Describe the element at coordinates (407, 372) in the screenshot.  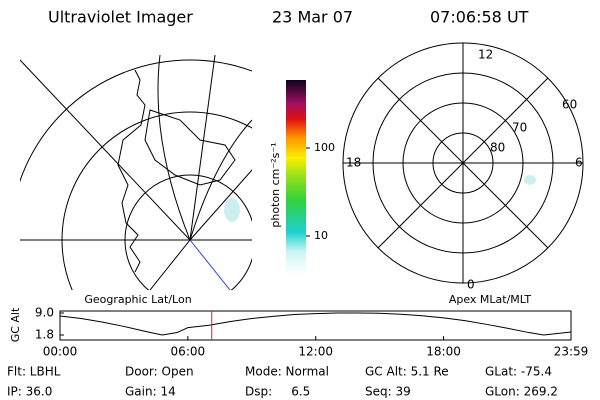
I see `info-field: GC Alt: 5.1 Re` at that location.